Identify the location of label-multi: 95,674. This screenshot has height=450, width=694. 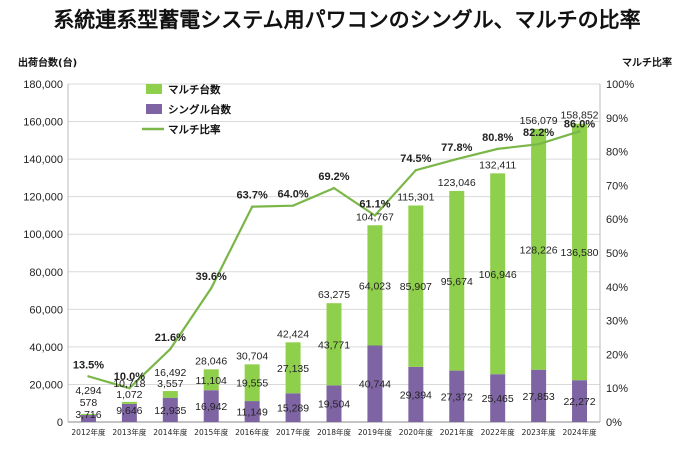
(457, 282).